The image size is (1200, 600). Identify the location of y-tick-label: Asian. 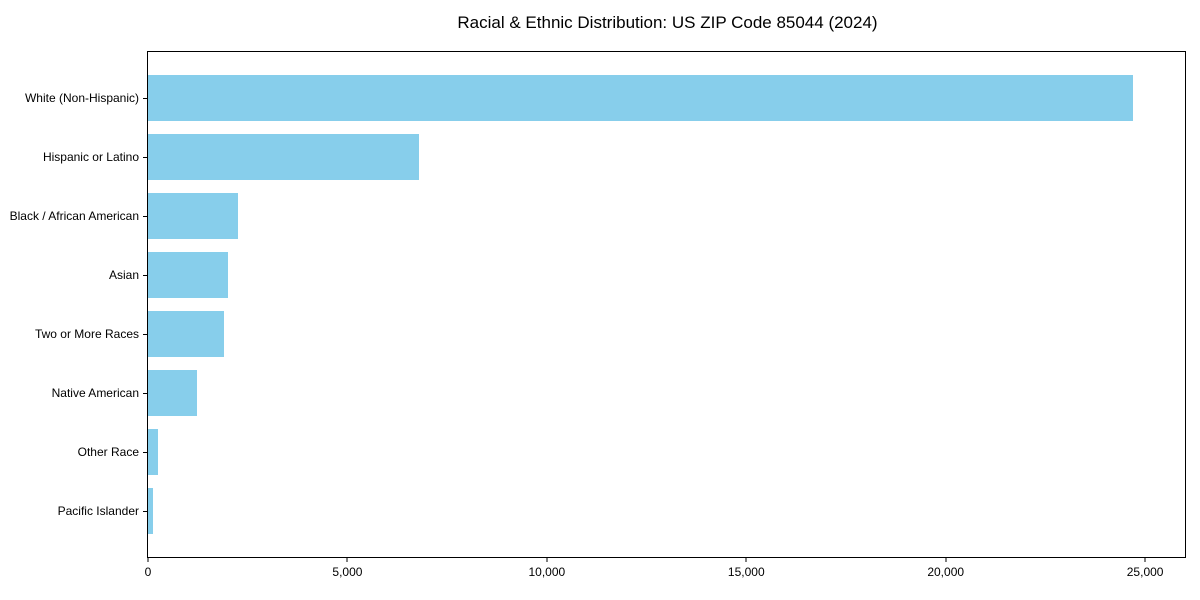
(123, 275).